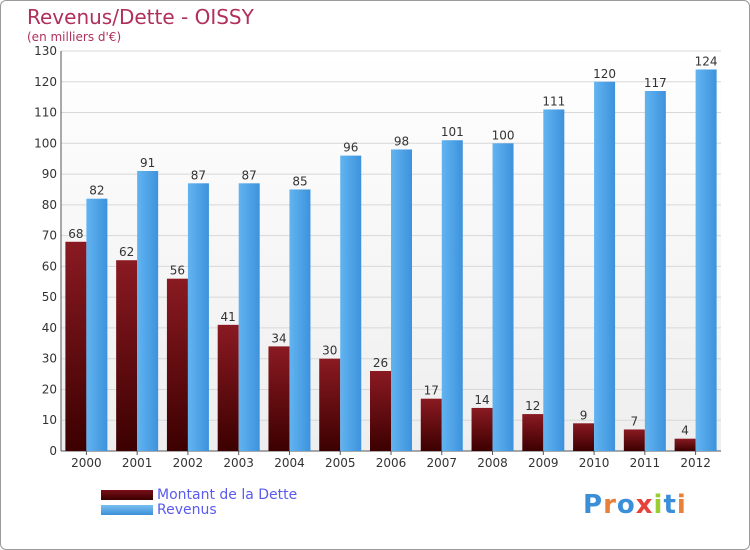  Describe the element at coordinates (177, 271) in the screenshot. I see `data-label-debt: 56` at that location.